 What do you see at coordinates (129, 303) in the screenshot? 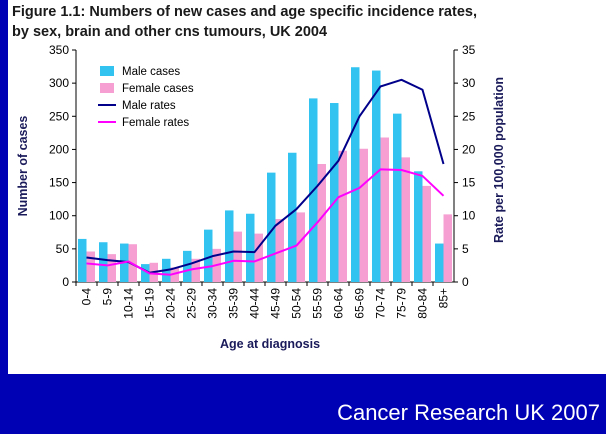
I see `x-tick-label: 10-14` at bounding box center [129, 303].